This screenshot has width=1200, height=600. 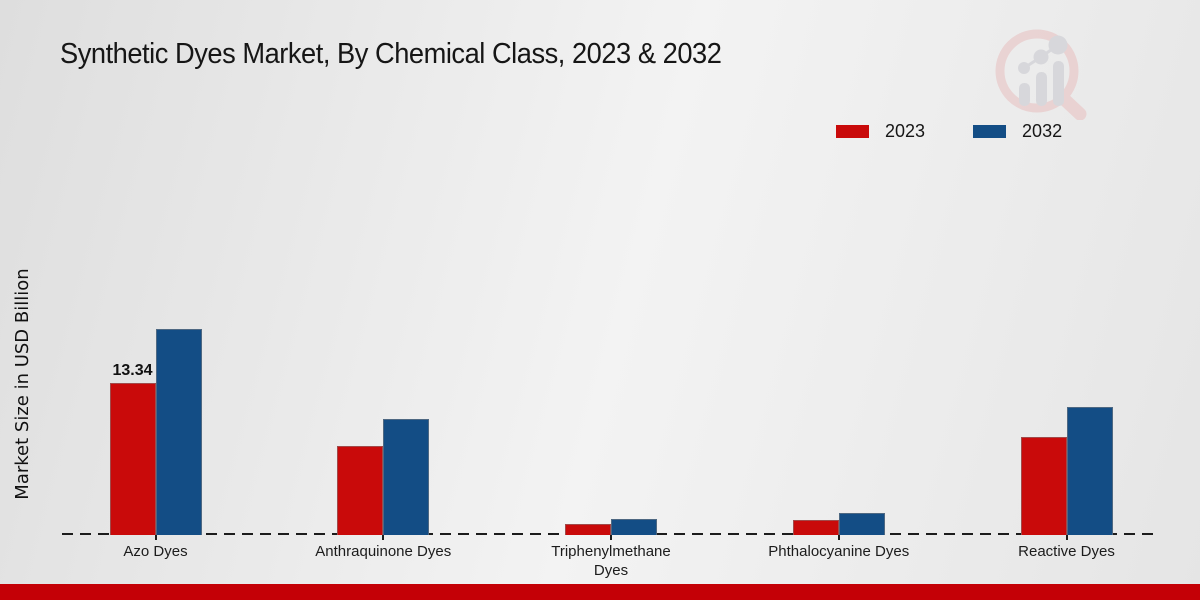 What do you see at coordinates (949, 131) in the screenshot?
I see `legend: 2023 2032` at bounding box center [949, 131].